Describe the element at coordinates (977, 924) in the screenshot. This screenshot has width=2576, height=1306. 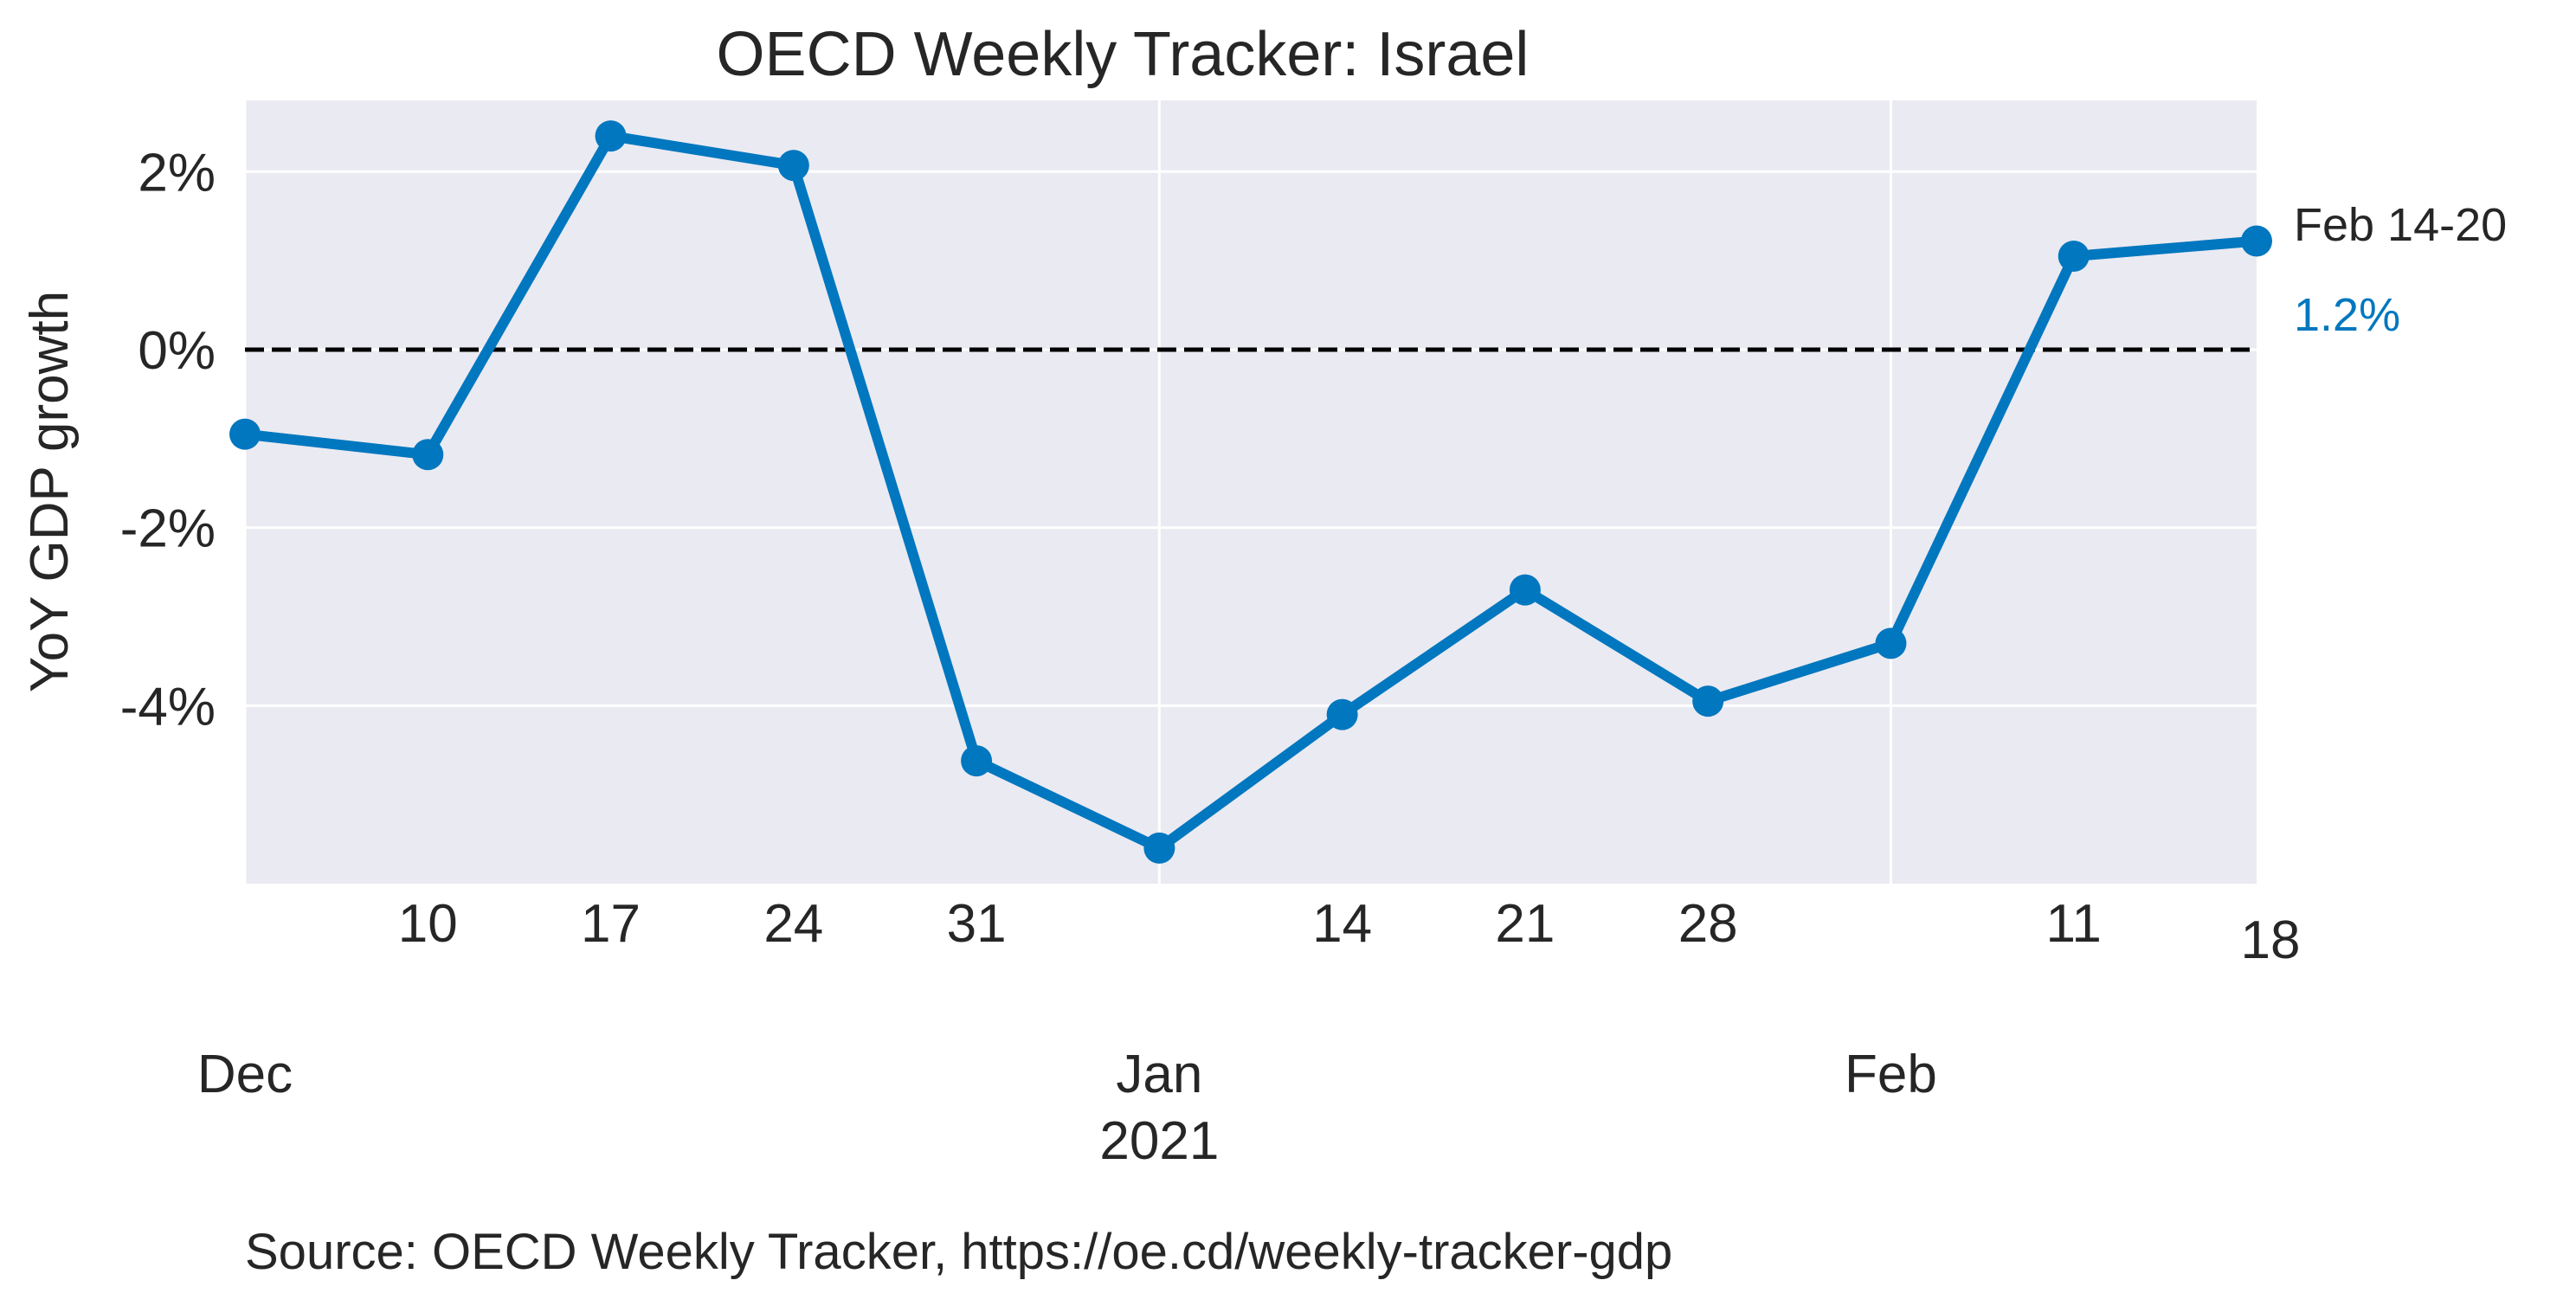
I see `x-tick-label: 31` at that location.